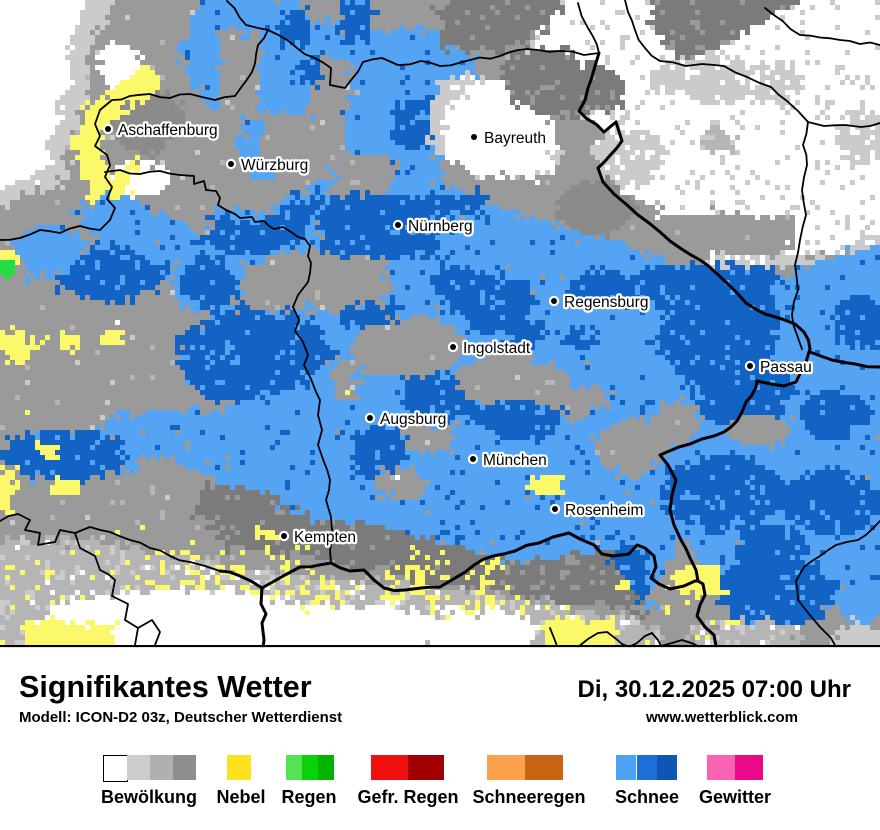 The height and width of the screenshot is (830, 880). Describe the element at coordinates (606, 302) in the screenshot. I see `svg-text: Regensburg` at that location.